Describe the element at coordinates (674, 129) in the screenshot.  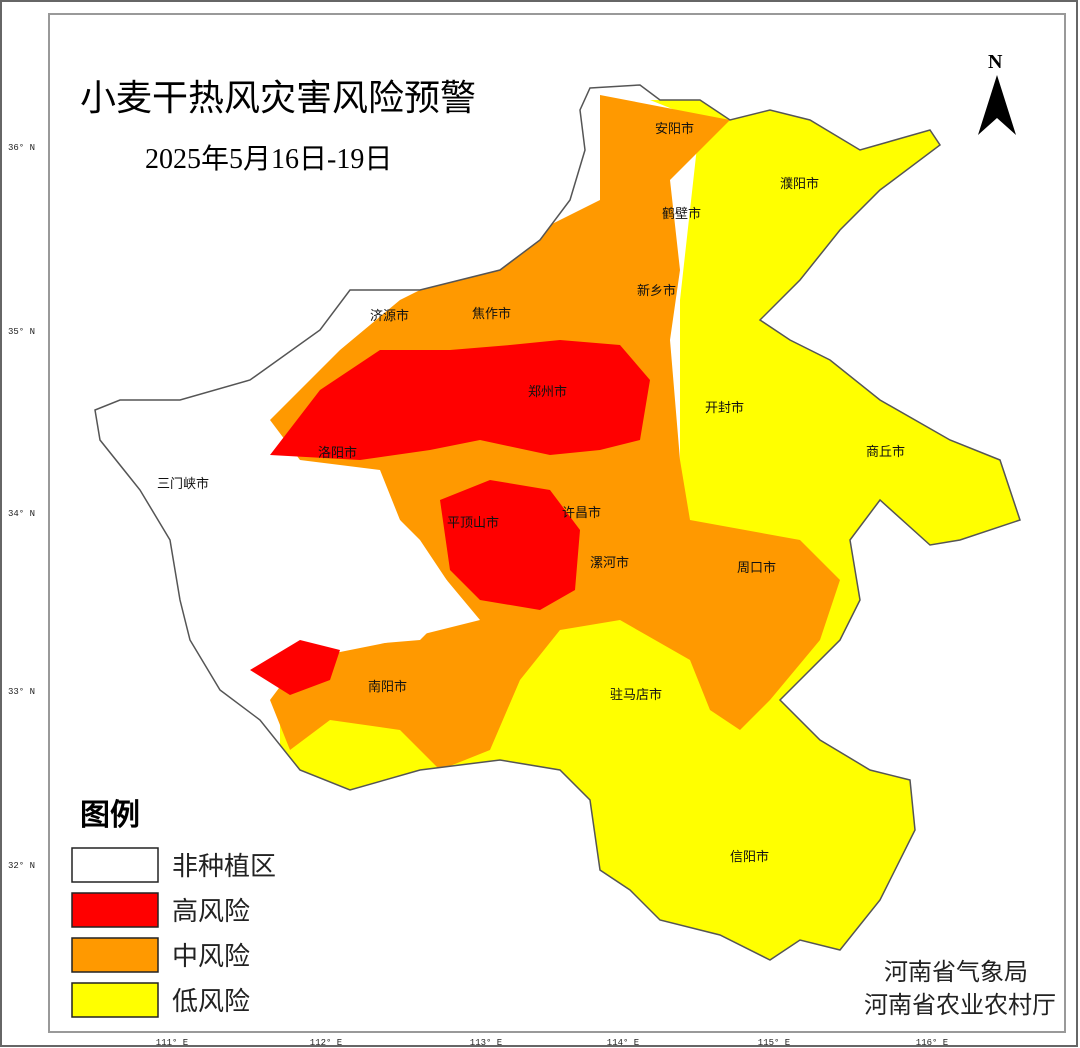
I see `city-label: 安阳市` at that location.